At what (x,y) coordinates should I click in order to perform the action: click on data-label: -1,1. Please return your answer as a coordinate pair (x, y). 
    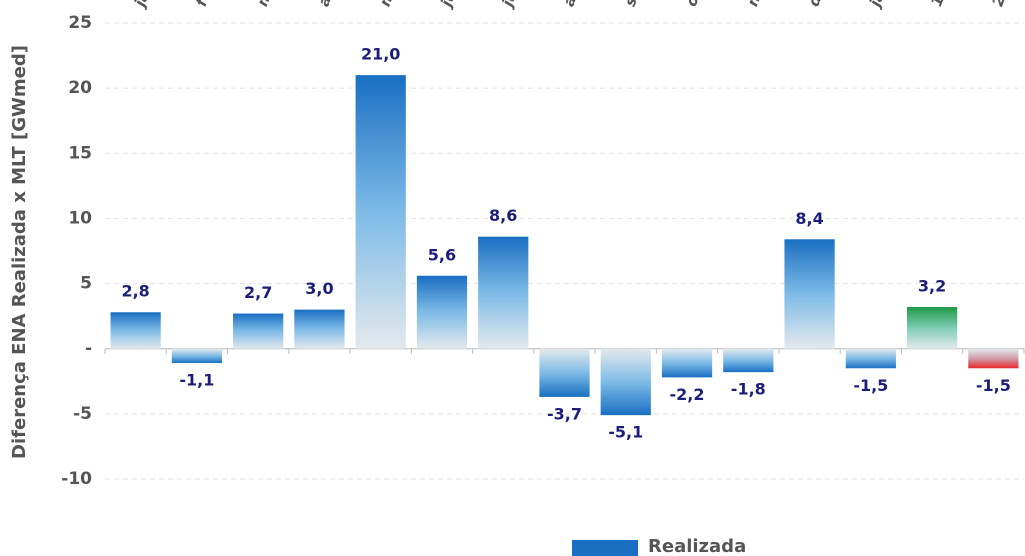
    Looking at the image, I should click on (196, 380).